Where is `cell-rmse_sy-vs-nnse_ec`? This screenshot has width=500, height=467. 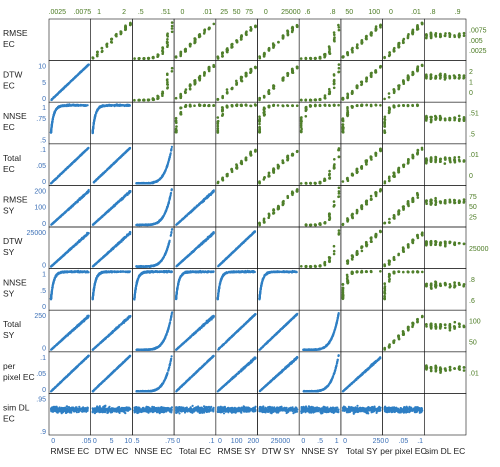
cell-rmse_sy-vs-nnse_ec is located at coordinates (153, 206).